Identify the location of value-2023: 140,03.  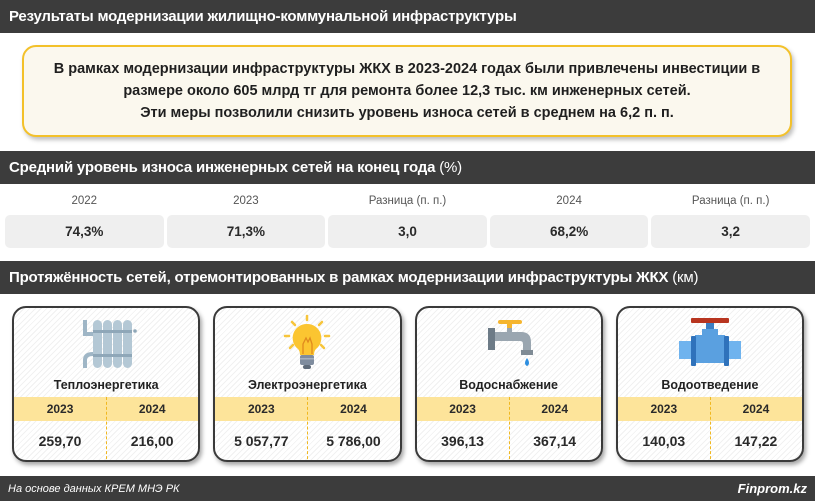
(664, 440).